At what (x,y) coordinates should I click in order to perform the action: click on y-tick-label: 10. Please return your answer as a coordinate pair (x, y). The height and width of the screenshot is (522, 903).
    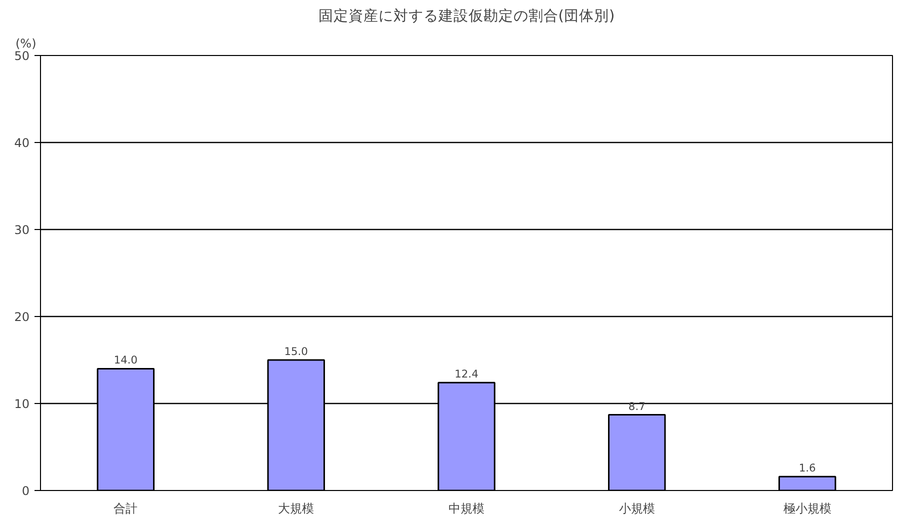
    Looking at the image, I should click on (22, 404).